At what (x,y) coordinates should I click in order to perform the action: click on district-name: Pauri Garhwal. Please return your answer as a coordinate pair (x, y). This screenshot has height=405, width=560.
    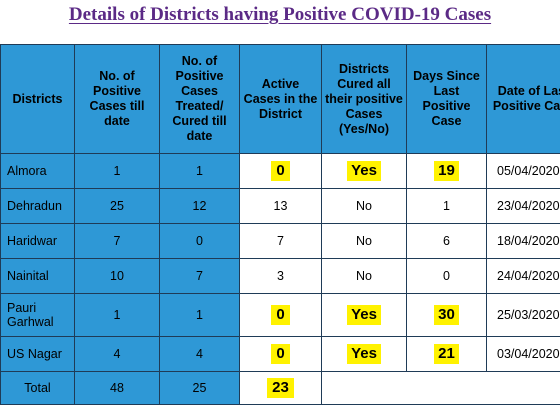
    Looking at the image, I should click on (38, 315).